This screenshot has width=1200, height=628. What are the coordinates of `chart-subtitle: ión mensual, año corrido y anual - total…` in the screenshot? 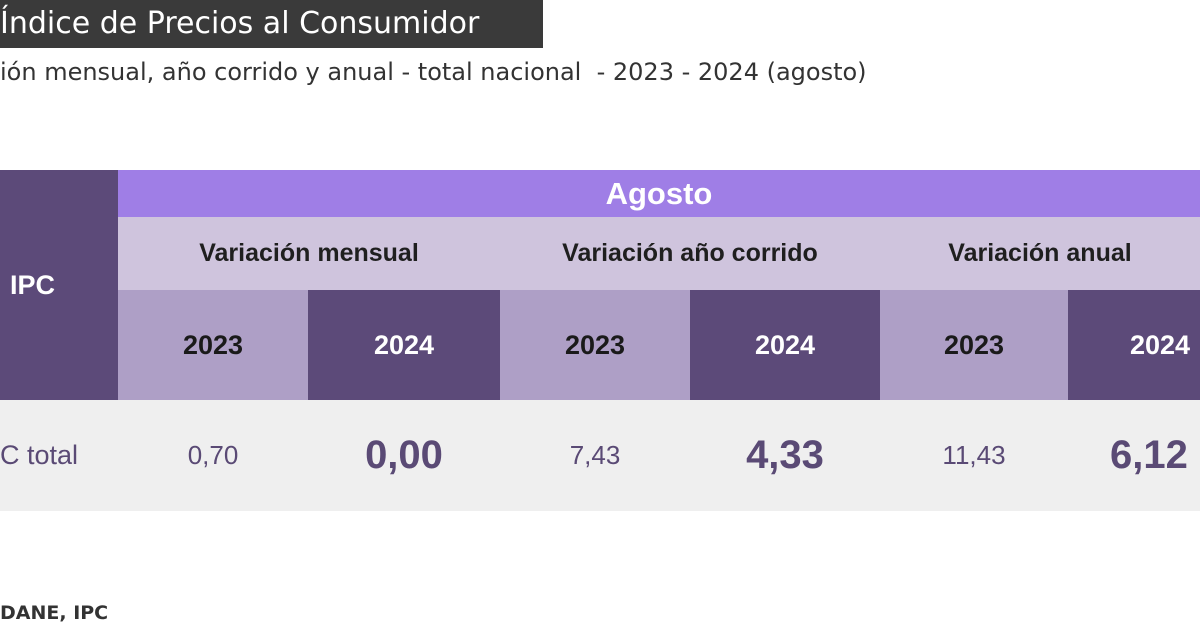 It's located at (433, 72).